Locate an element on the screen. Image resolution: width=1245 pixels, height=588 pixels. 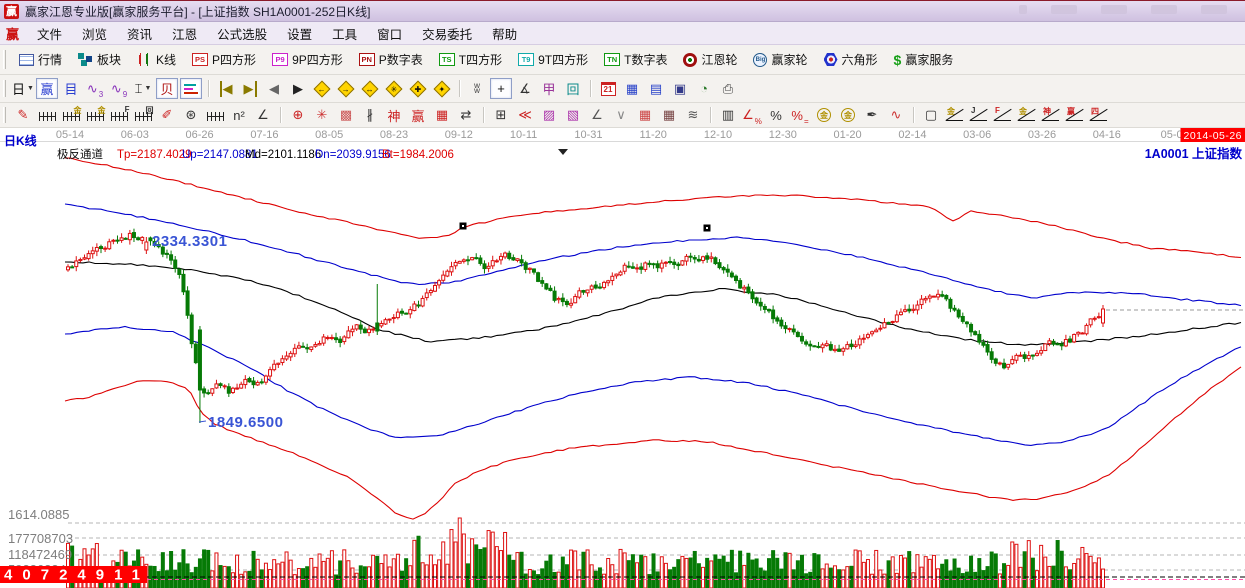
draw-ying-angle: 赢 is located at coordinates (1075, 115).